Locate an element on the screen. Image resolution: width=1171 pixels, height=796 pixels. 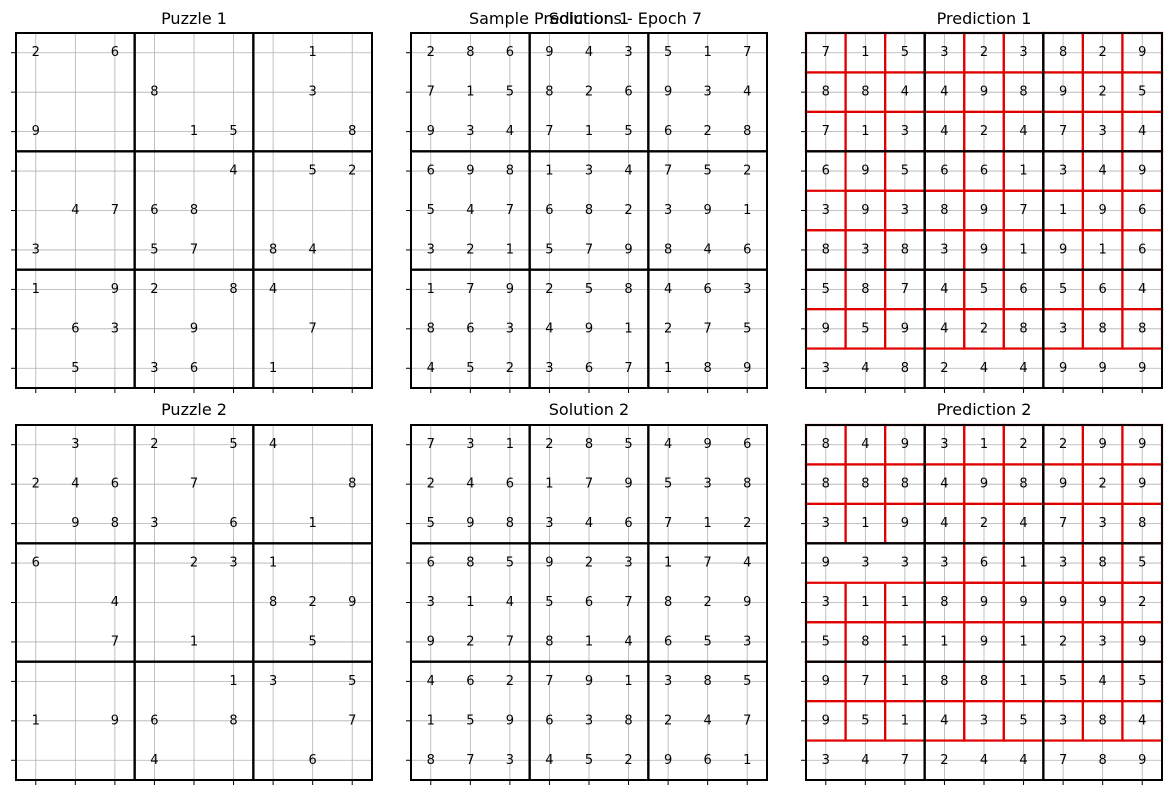
panel-title-solution-1: Solution 1 is located at coordinates (589, 18).